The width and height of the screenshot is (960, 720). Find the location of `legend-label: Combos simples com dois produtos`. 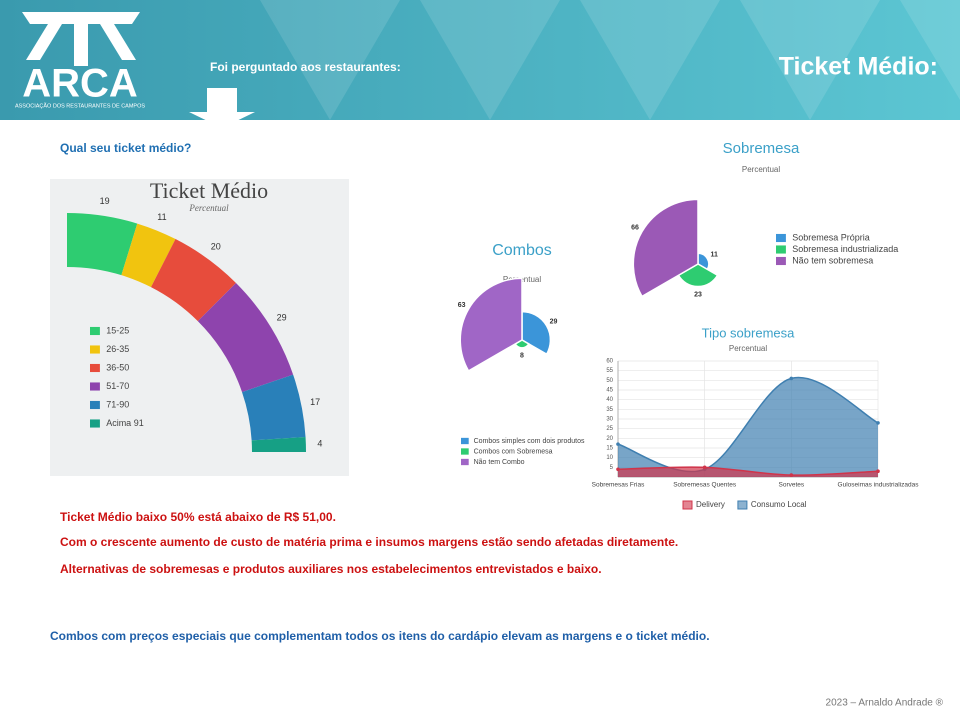

legend-label: Combos simples com dois produtos is located at coordinates (529, 441).